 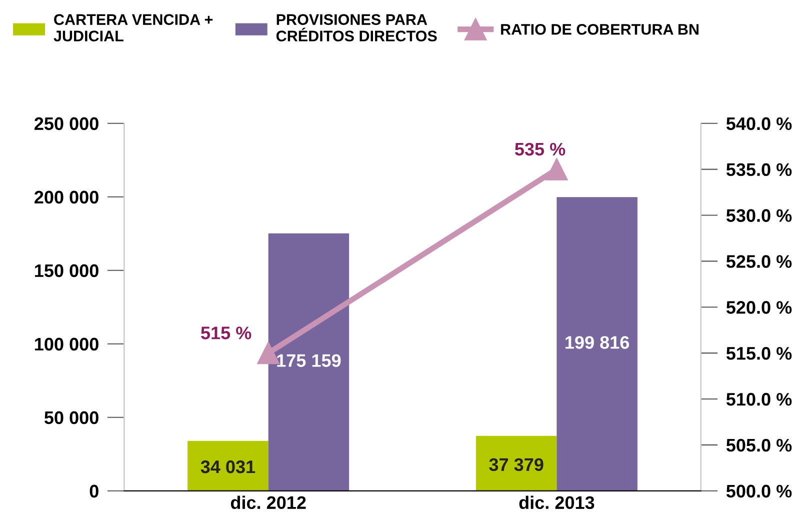 What do you see at coordinates (133, 28) in the screenshot?
I see `legend-label: CARTERA VENCIDA + JUDICIAL` at bounding box center [133, 28].